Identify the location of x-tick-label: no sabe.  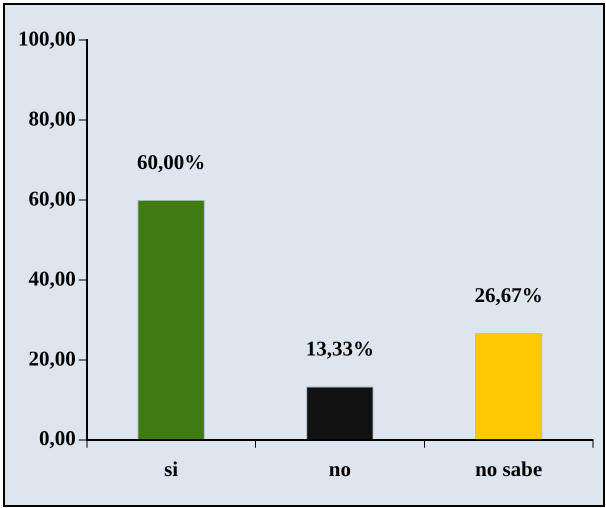
(508, 468).